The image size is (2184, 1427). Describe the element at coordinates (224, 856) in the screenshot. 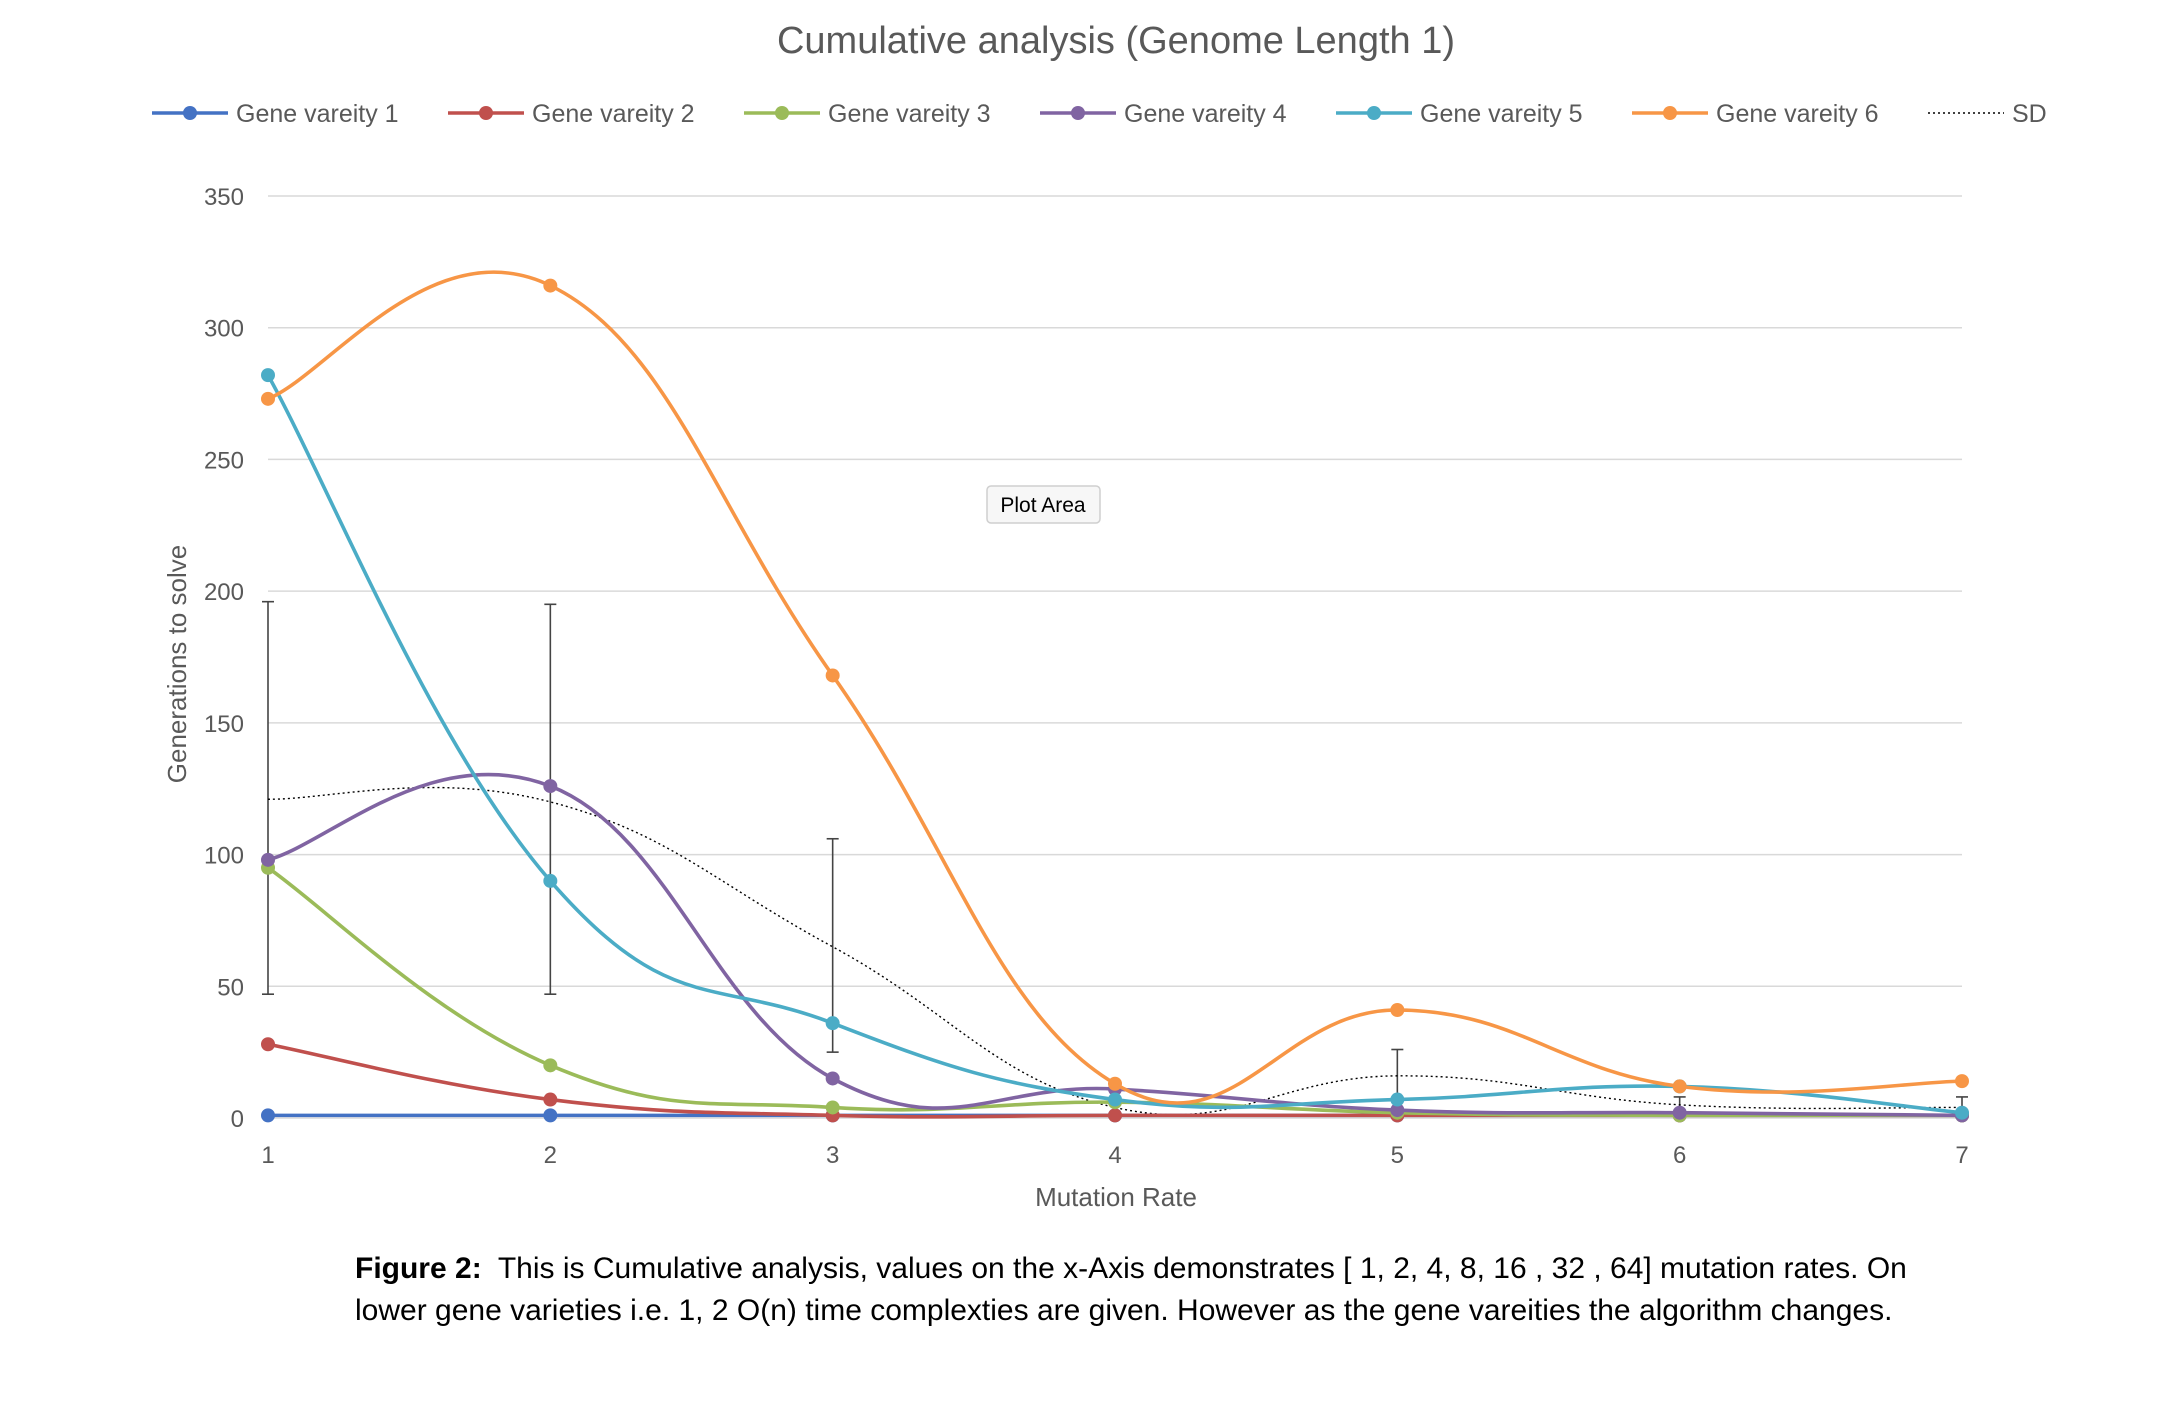

I see `y-tick-label: 100` at that location.